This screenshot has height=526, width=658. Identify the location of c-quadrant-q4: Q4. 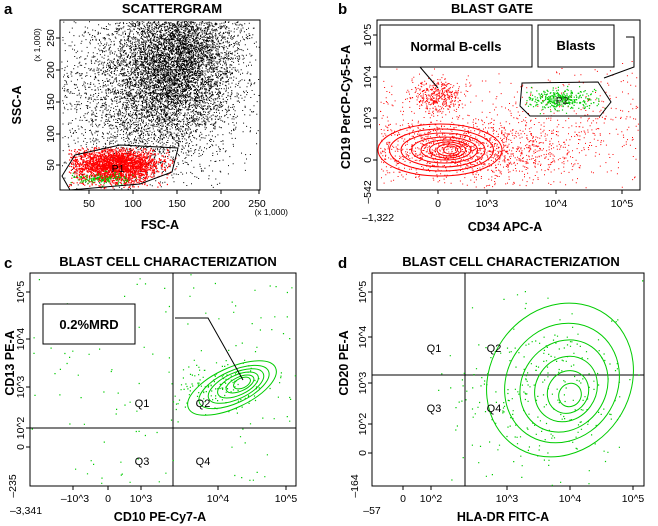
(203, 462).